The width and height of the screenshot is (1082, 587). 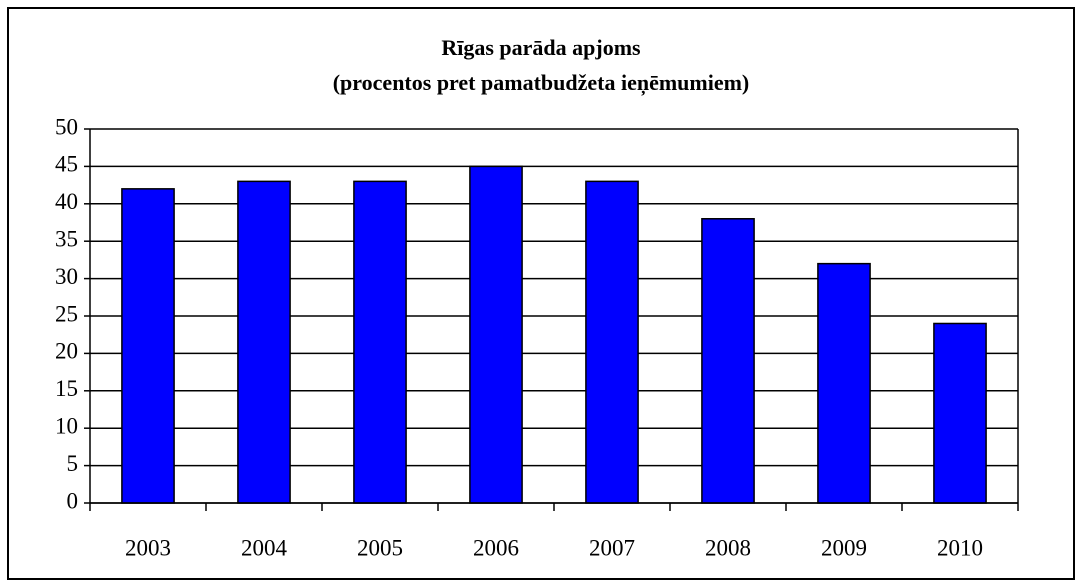 I want to click on x-tick-label: 2003, so click(x=148, y=547).